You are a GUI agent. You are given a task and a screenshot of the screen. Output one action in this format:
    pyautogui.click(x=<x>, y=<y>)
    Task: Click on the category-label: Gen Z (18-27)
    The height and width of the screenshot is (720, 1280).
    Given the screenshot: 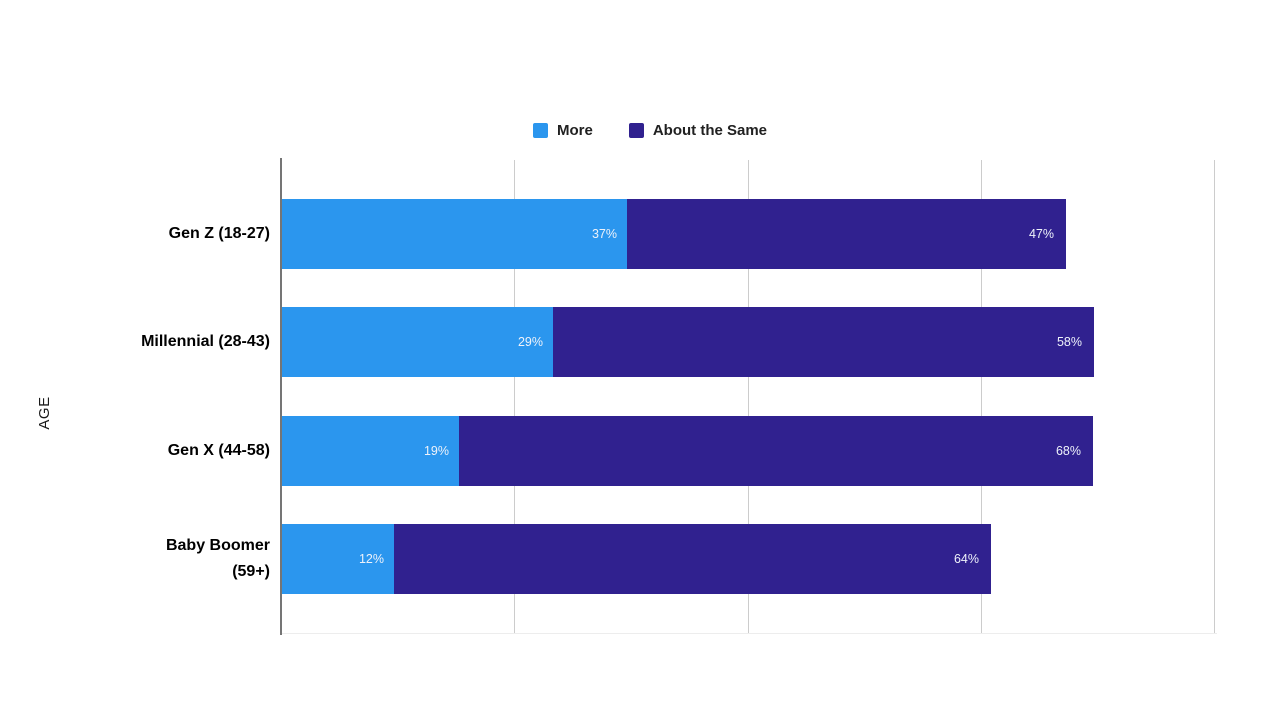 What is the action you would take?
    pyautogui.click(x=219, y=233)
    